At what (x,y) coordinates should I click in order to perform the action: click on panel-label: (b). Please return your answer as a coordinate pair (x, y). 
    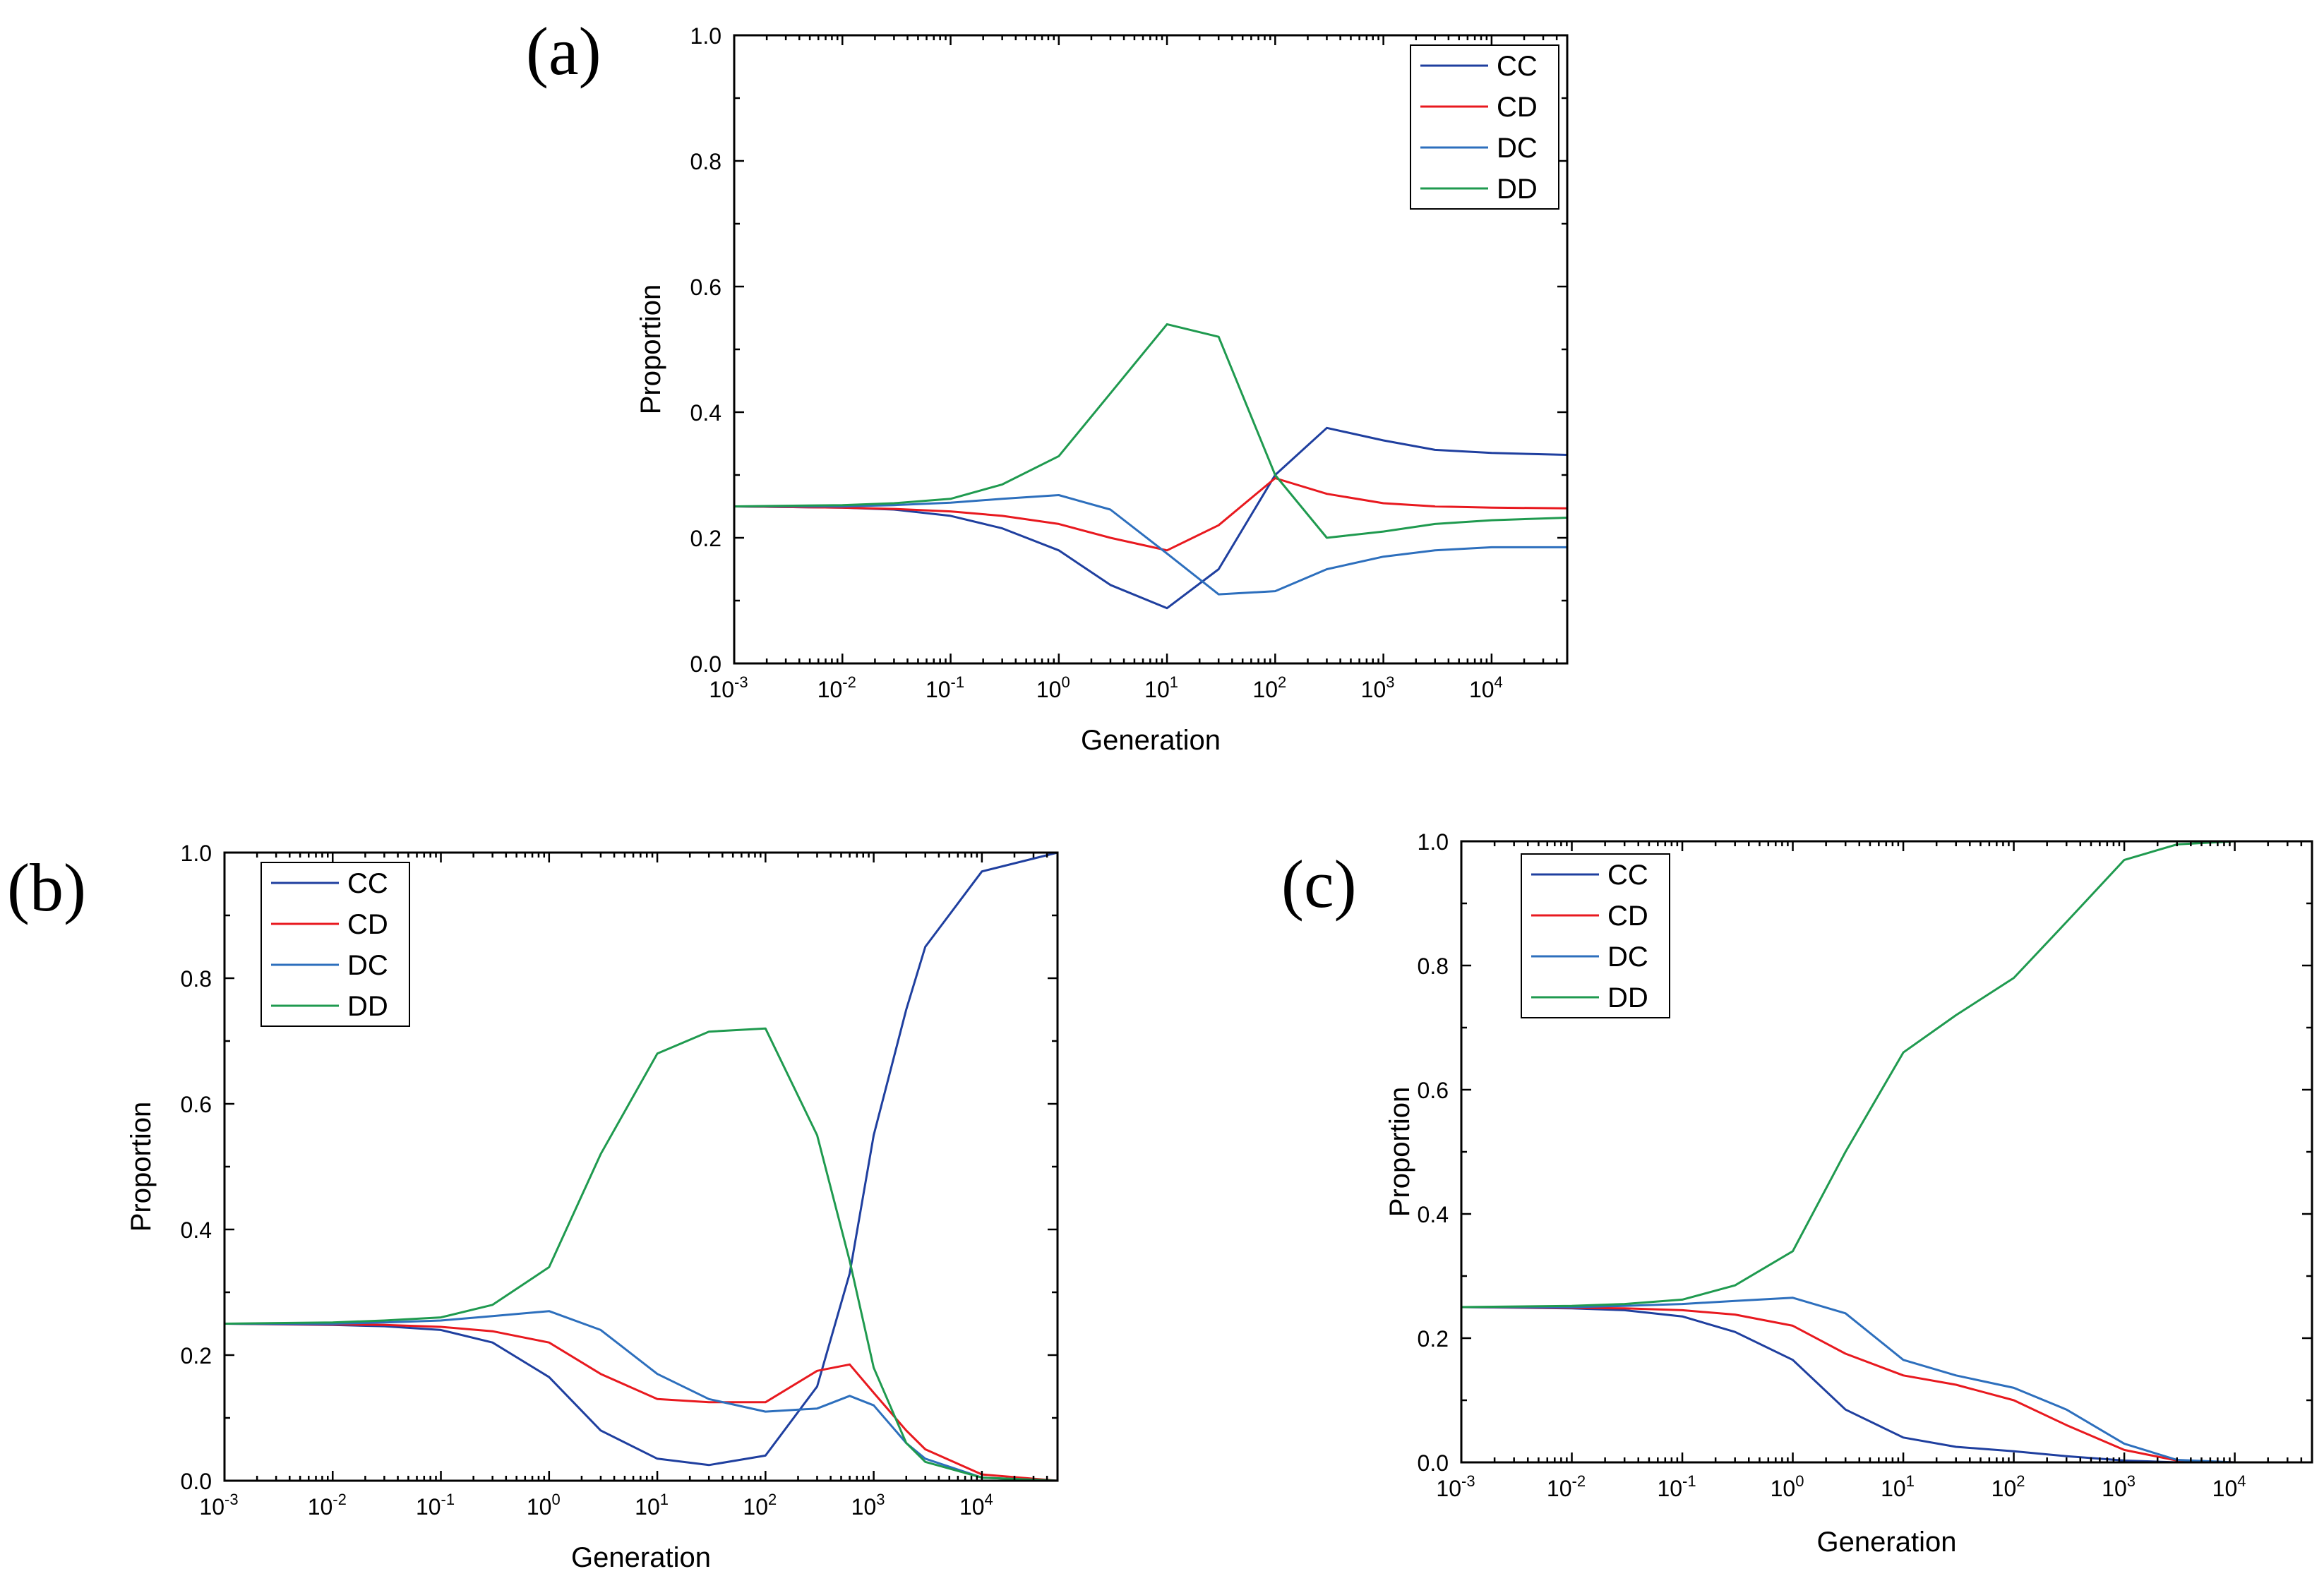
    Looking at the image, I should click on (46, 887).